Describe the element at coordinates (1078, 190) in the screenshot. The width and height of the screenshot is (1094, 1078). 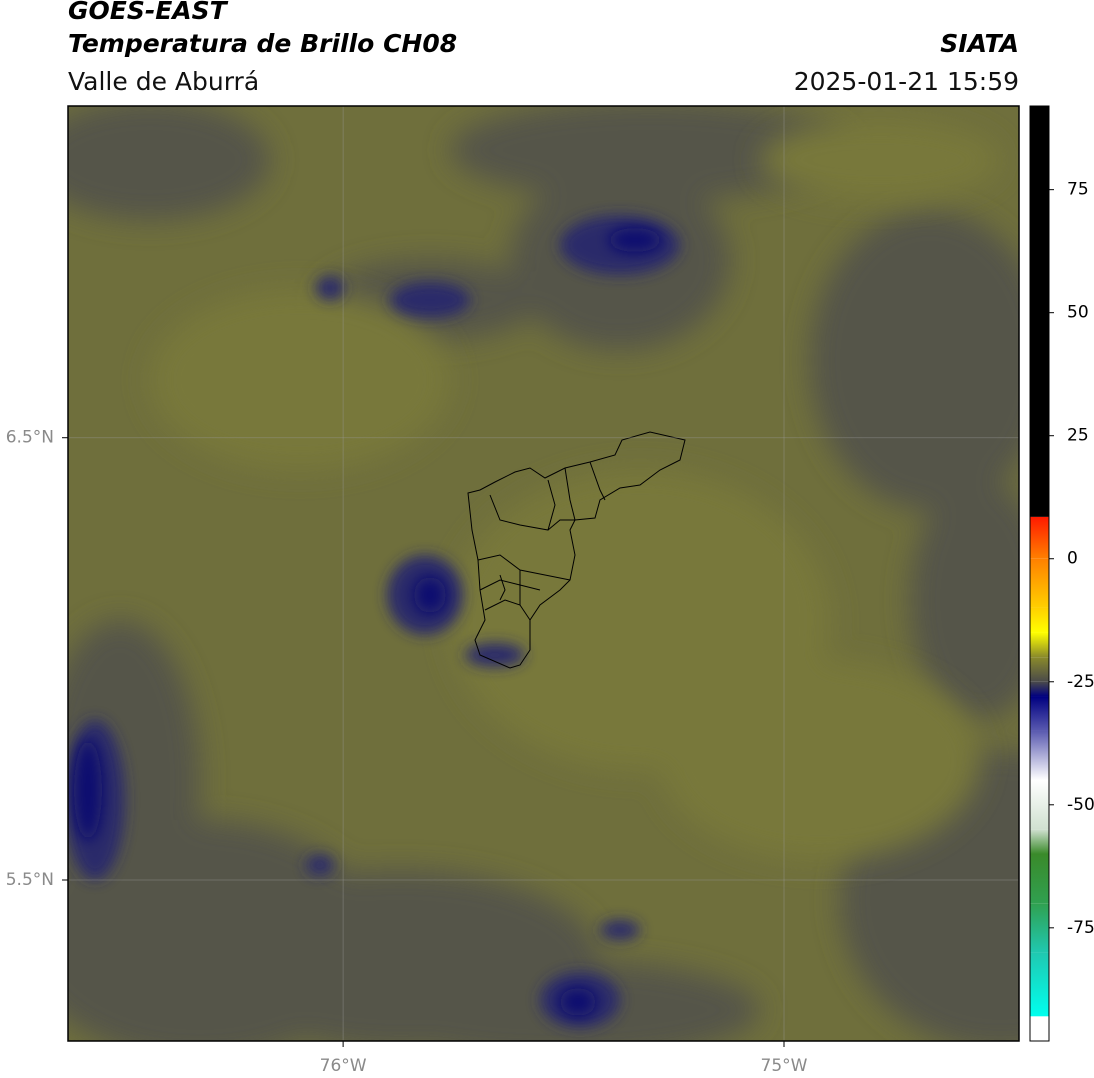
I see `colorbar-tick-label: 75` at that location.